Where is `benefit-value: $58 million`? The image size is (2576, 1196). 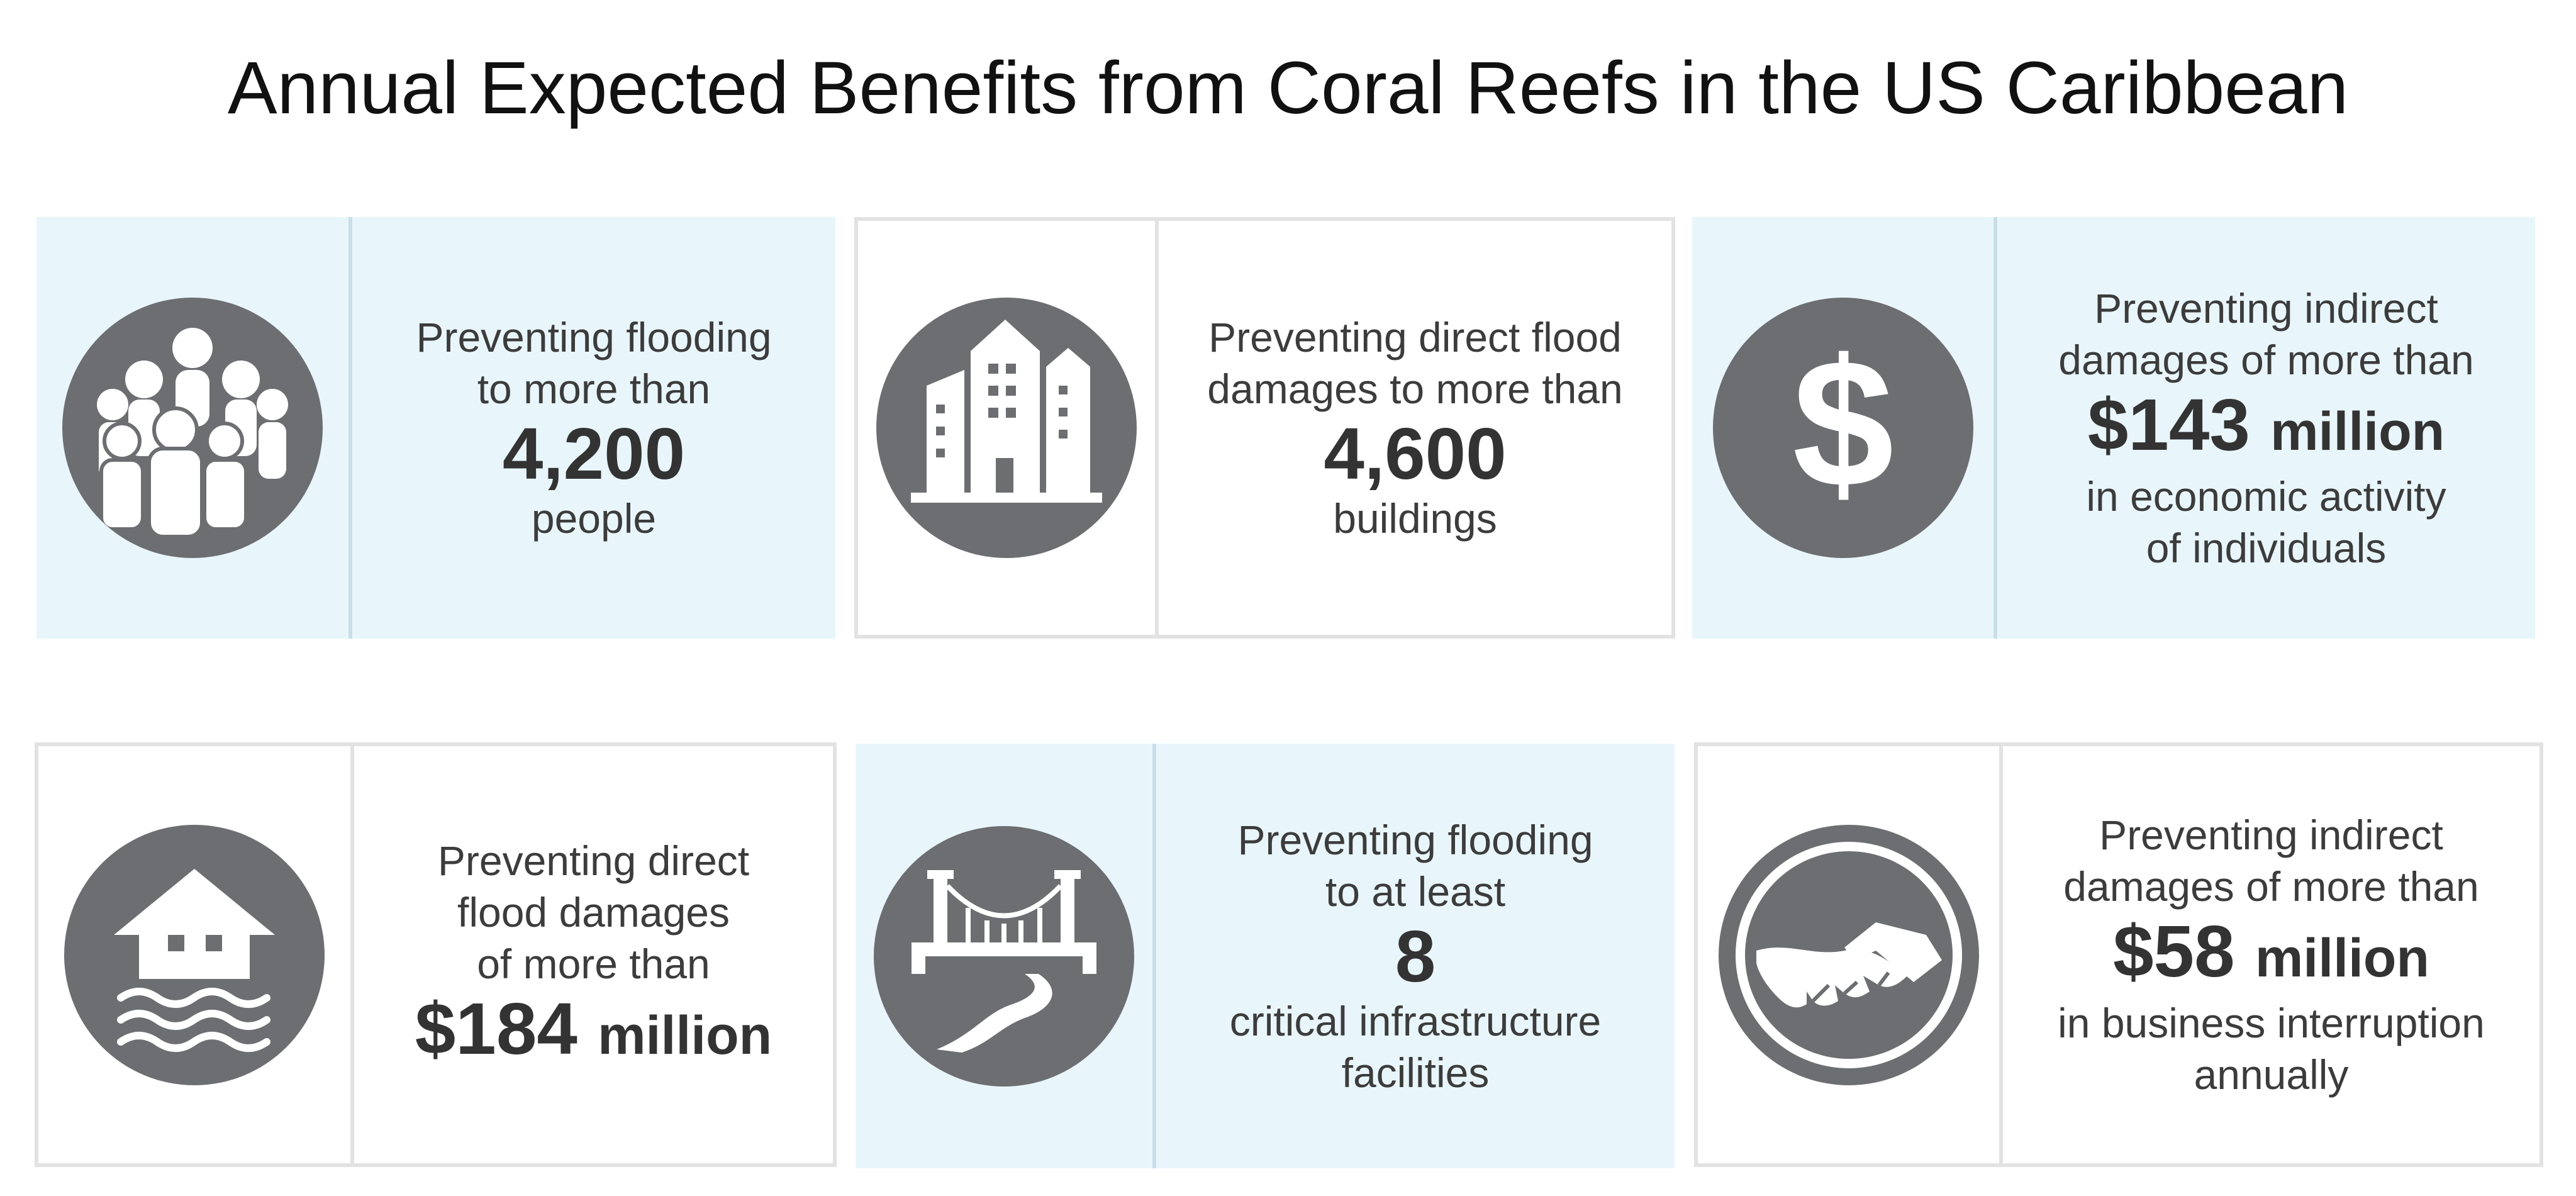
benefit-value: $58 million is located at coordinates (2271, 951).